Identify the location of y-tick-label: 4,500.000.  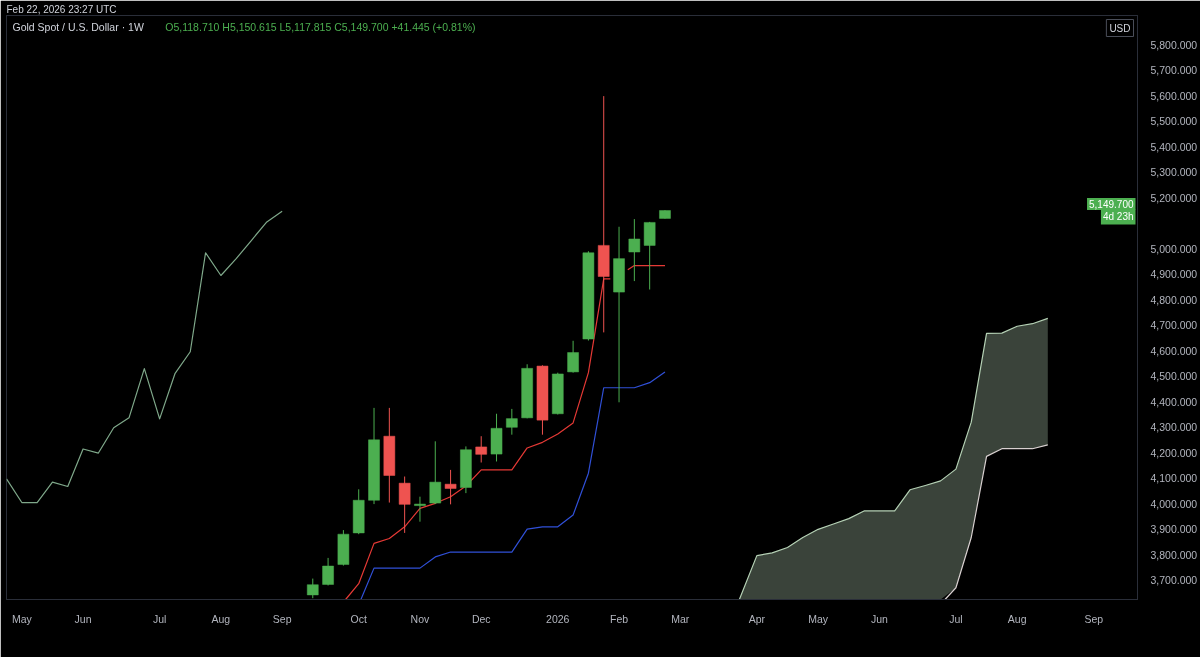
(1174, 376).